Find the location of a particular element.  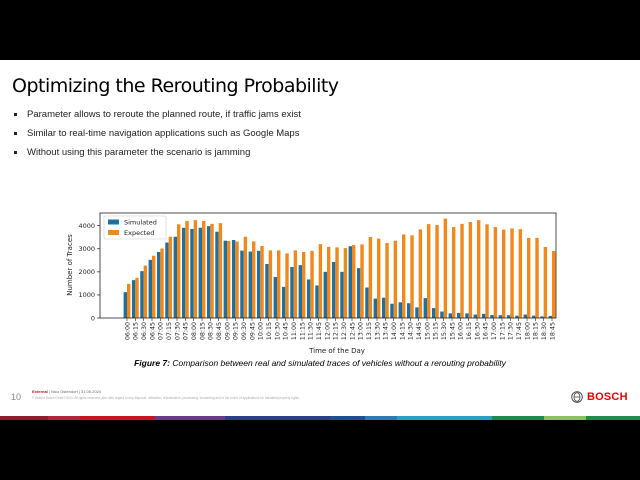

x-tick-label: 13:30 is located at coordinates (377, 331).